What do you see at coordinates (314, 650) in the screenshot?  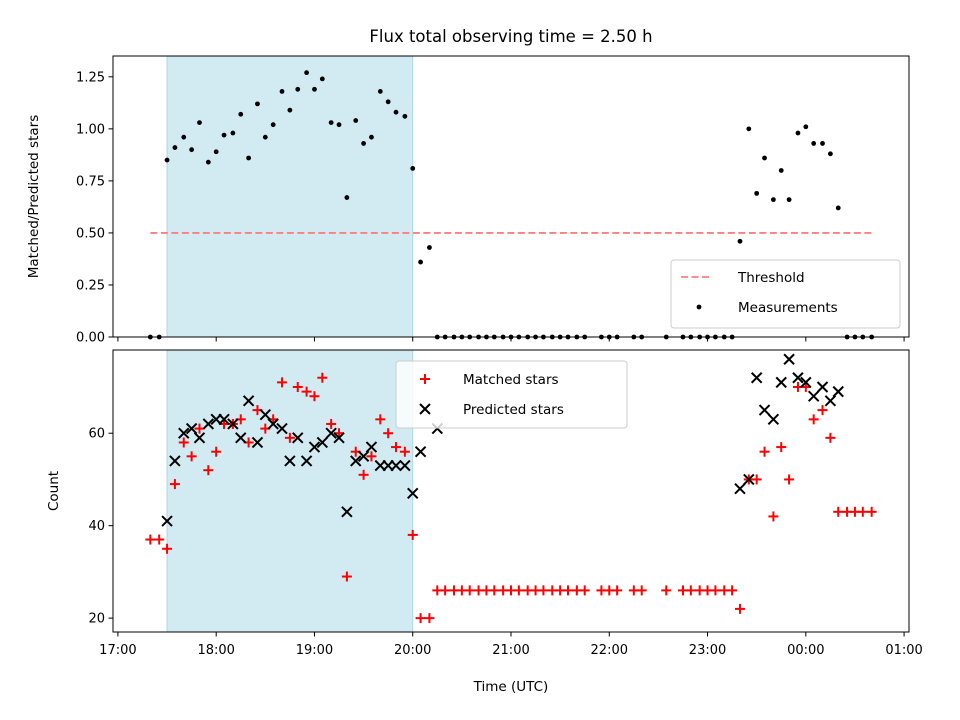 I see `x-tick-label: 19:00` at bounding box center [314, 650].